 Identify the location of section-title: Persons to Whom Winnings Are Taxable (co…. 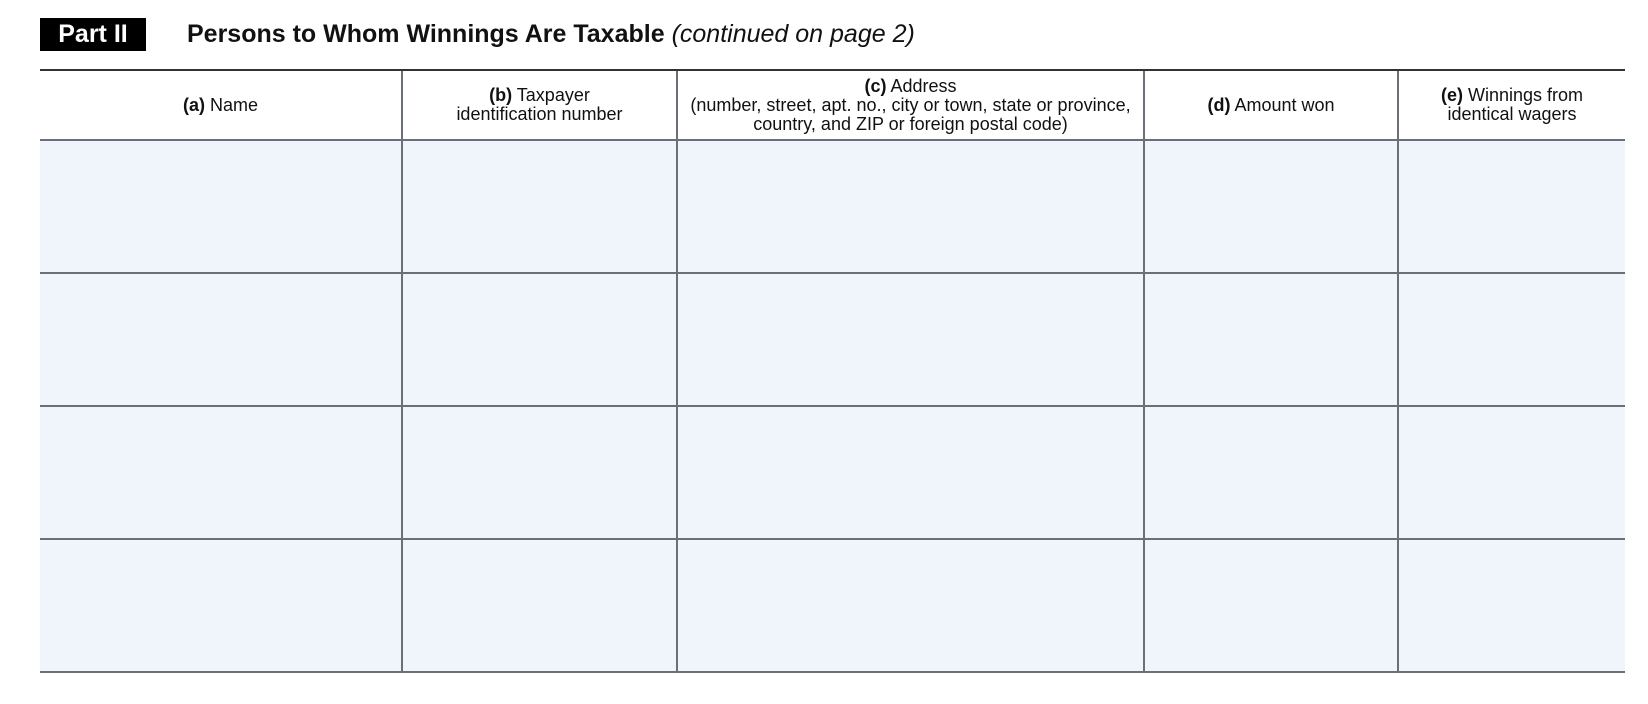
(551, 34).